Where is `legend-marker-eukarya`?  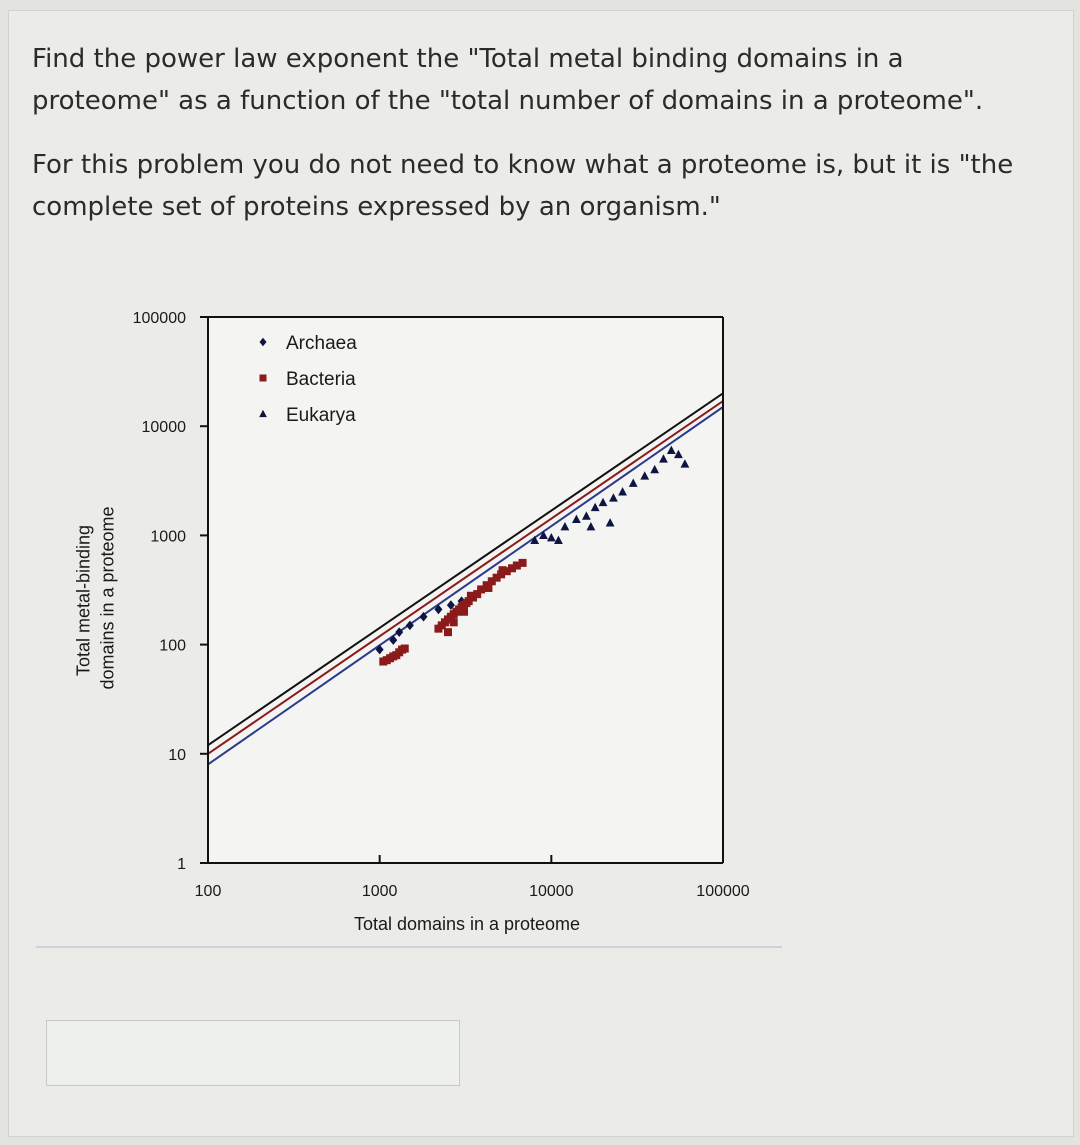
legend-marker-eukarya is located at coordinates (263, 413).